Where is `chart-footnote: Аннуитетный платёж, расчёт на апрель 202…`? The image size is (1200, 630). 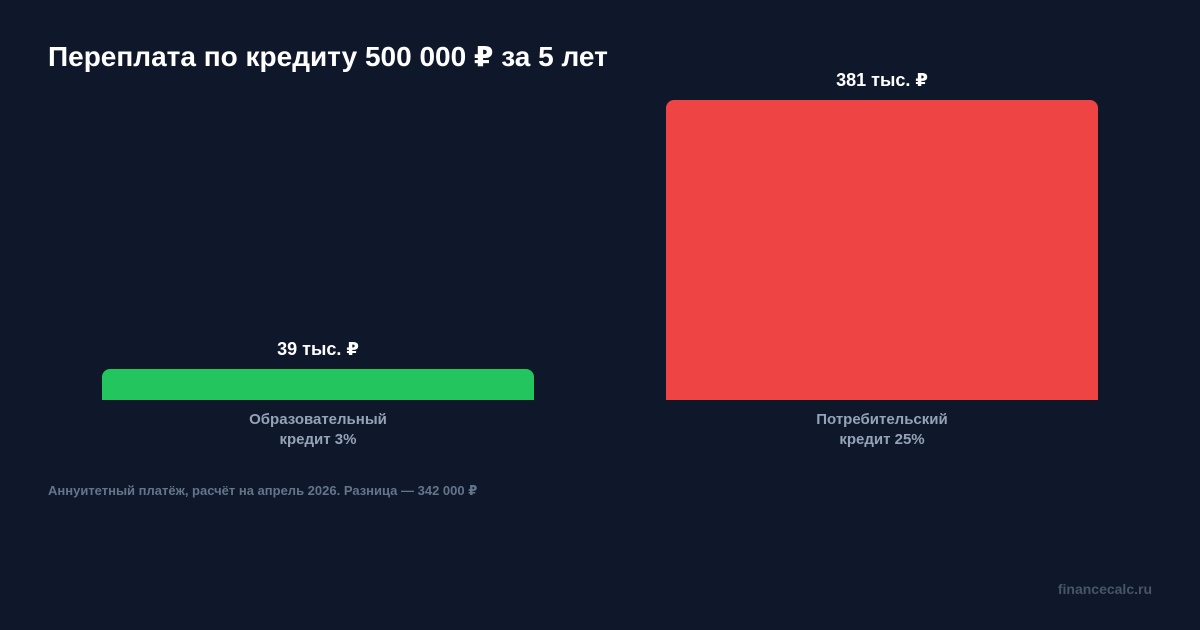 chart-footnote: Аннуитетный платёж, расчёт на апрель 202… is located at coordinates (263, 490).